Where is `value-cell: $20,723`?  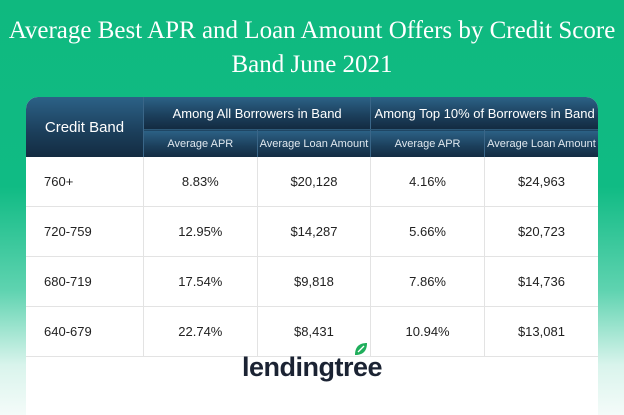 value-cell: $20,723 is located at coordinates (541, 231).